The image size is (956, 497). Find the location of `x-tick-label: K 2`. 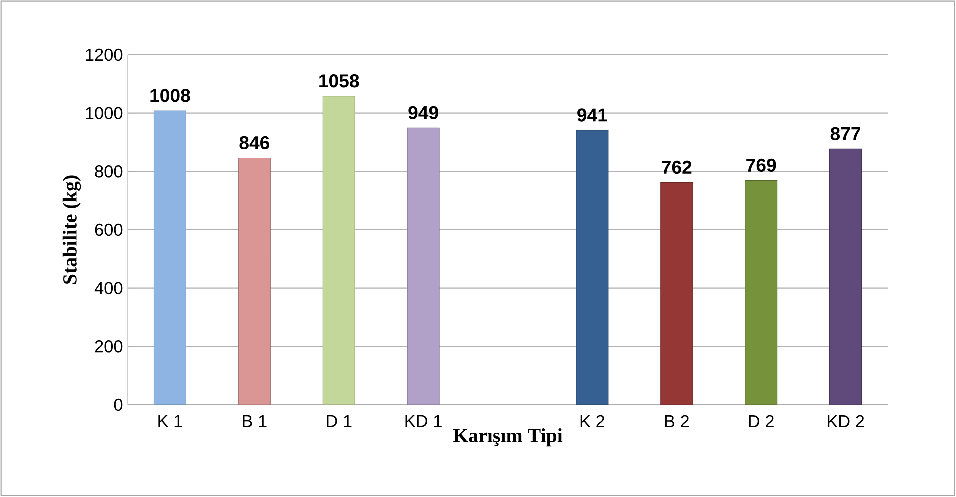

x-tick-label: K 2 is located at coordinates (592, 421).